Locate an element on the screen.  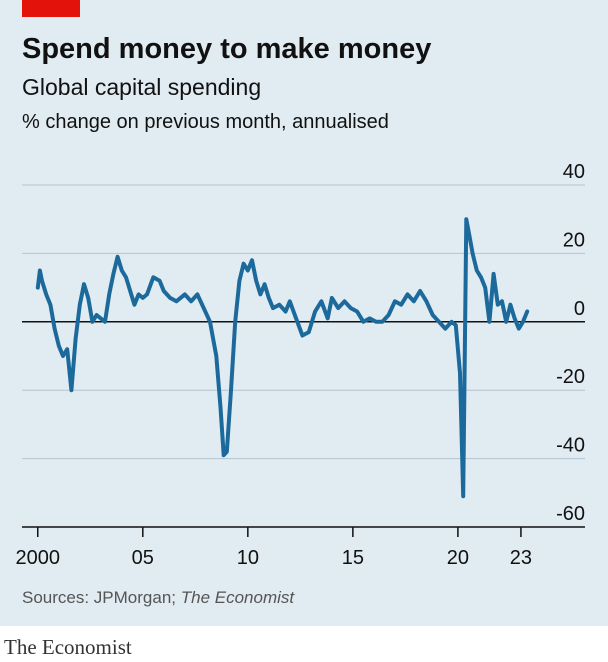
x-tick-label: 15 is located at coordinates (353, 558).